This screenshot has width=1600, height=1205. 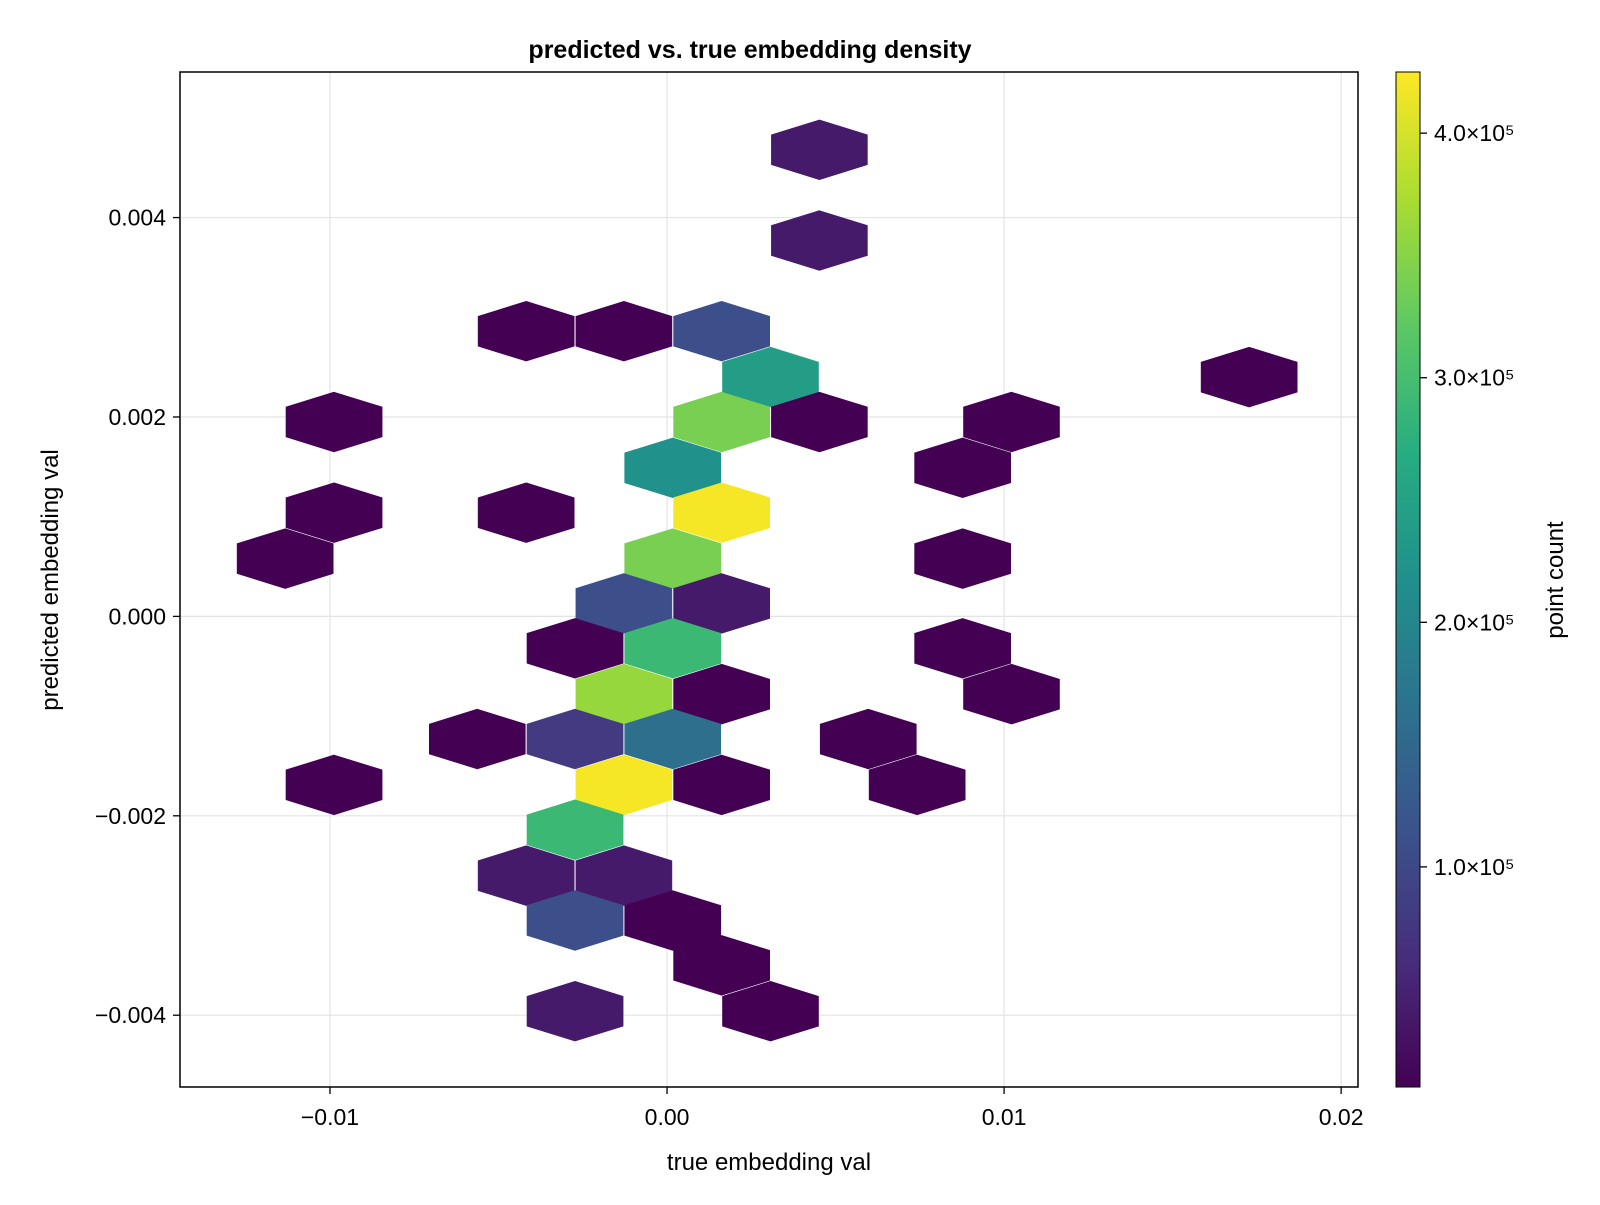 I want to click on colorbar-tick-label-0: 1.0×10⁵, so click(x=1474, y=867).